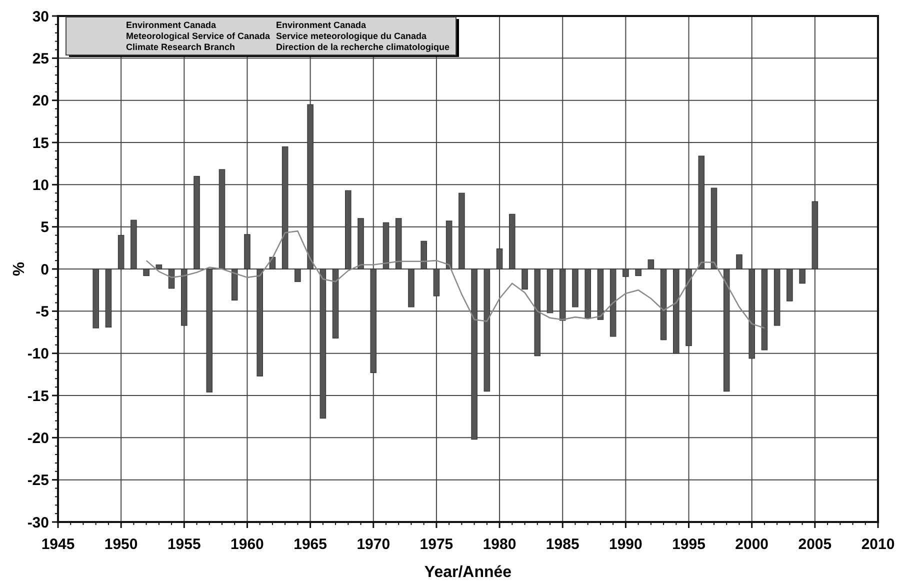 This screenshot has height=581, width=900. I want to click on y-tick-label: -25, so click(38, 481).